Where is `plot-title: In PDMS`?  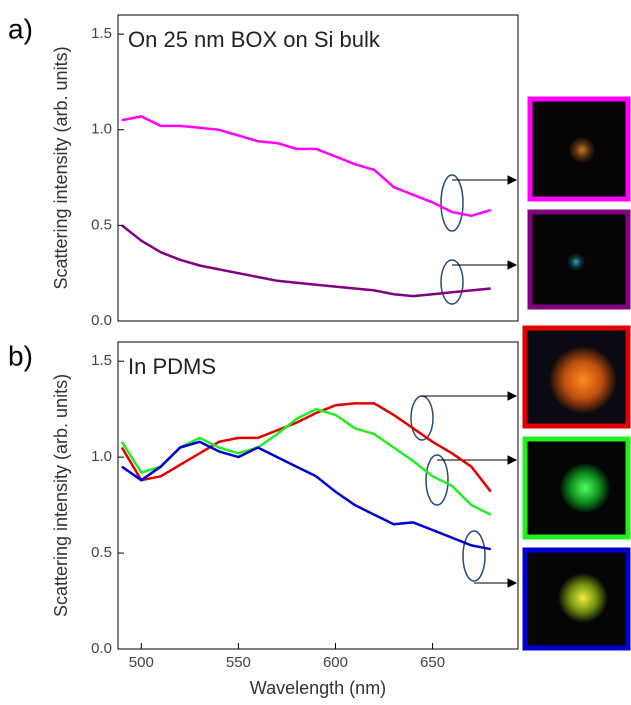
plot-title: In PDMS is located at coordinates (172, 366).